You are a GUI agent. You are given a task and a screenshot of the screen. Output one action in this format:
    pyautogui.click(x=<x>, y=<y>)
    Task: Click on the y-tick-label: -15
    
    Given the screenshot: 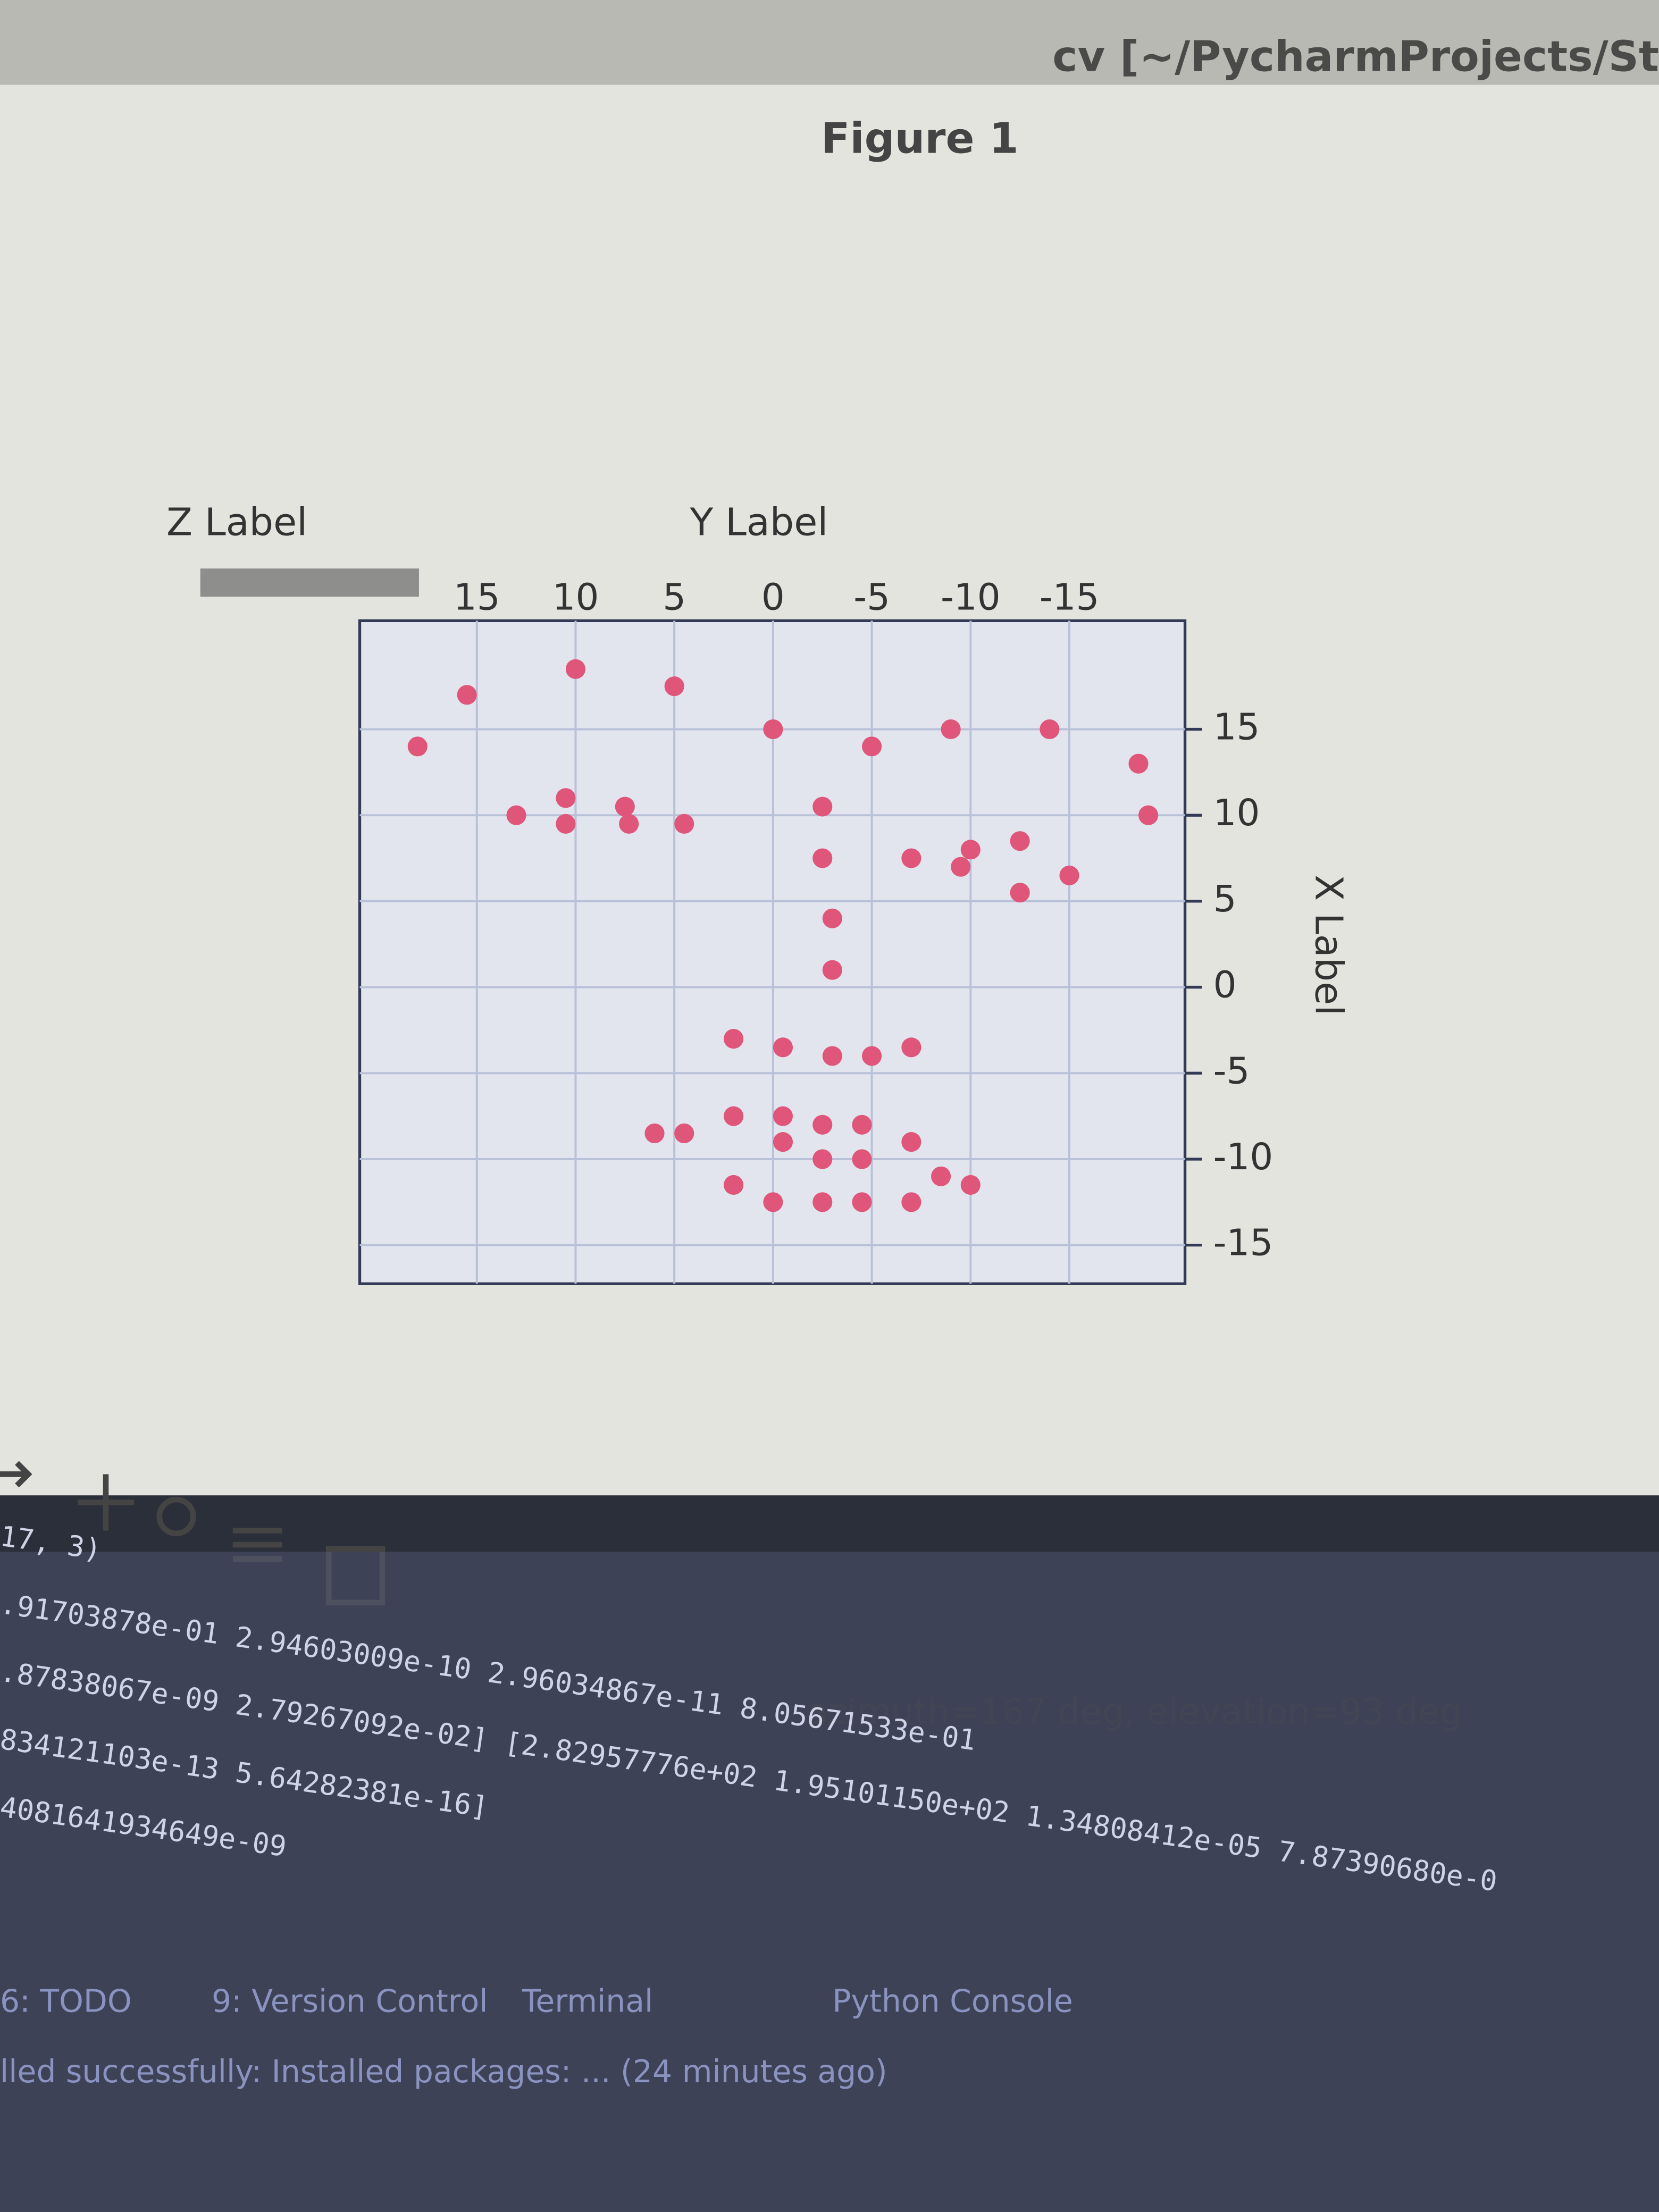 What is the action you would take?
    pyautogui.click(x=1243, y=1243)
    